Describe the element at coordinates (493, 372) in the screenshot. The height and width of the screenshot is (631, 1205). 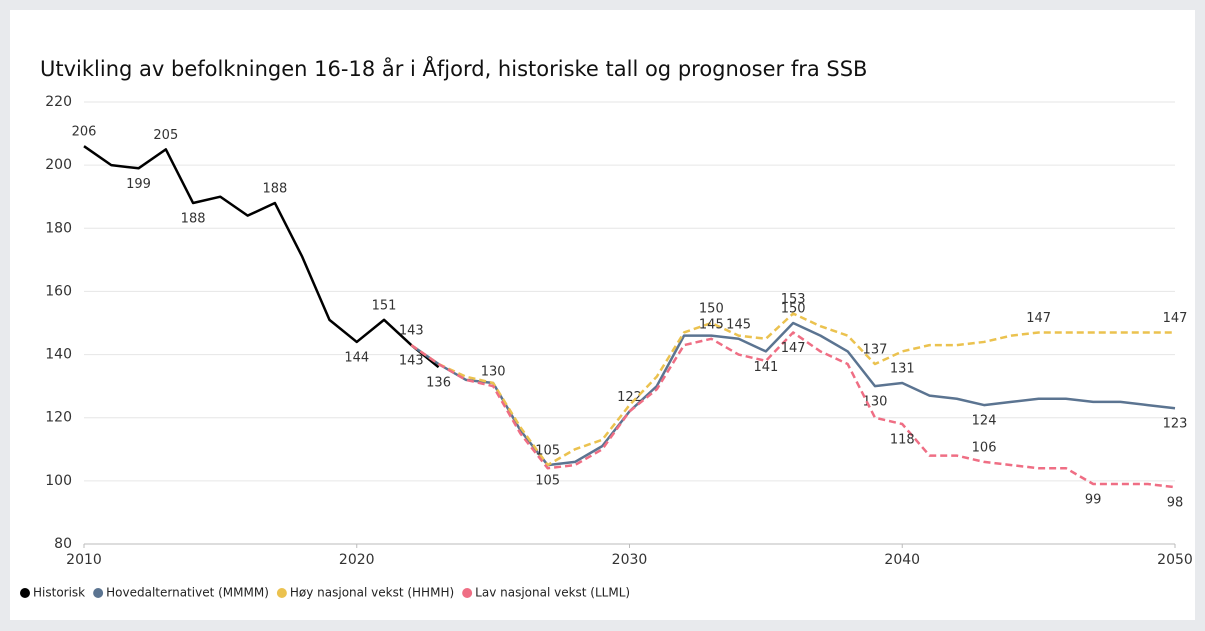
I see `data-label: 130` at that location.